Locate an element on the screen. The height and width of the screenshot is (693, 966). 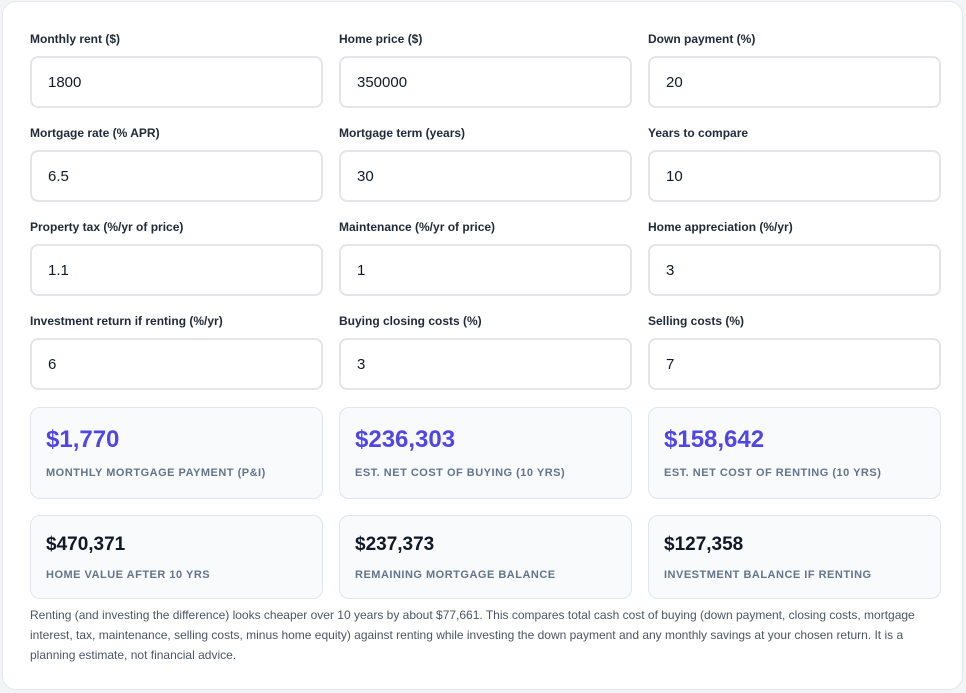
monthly-payment-caption: Monthly mortgage payment (P&I) is located at coordinates (156, 473).